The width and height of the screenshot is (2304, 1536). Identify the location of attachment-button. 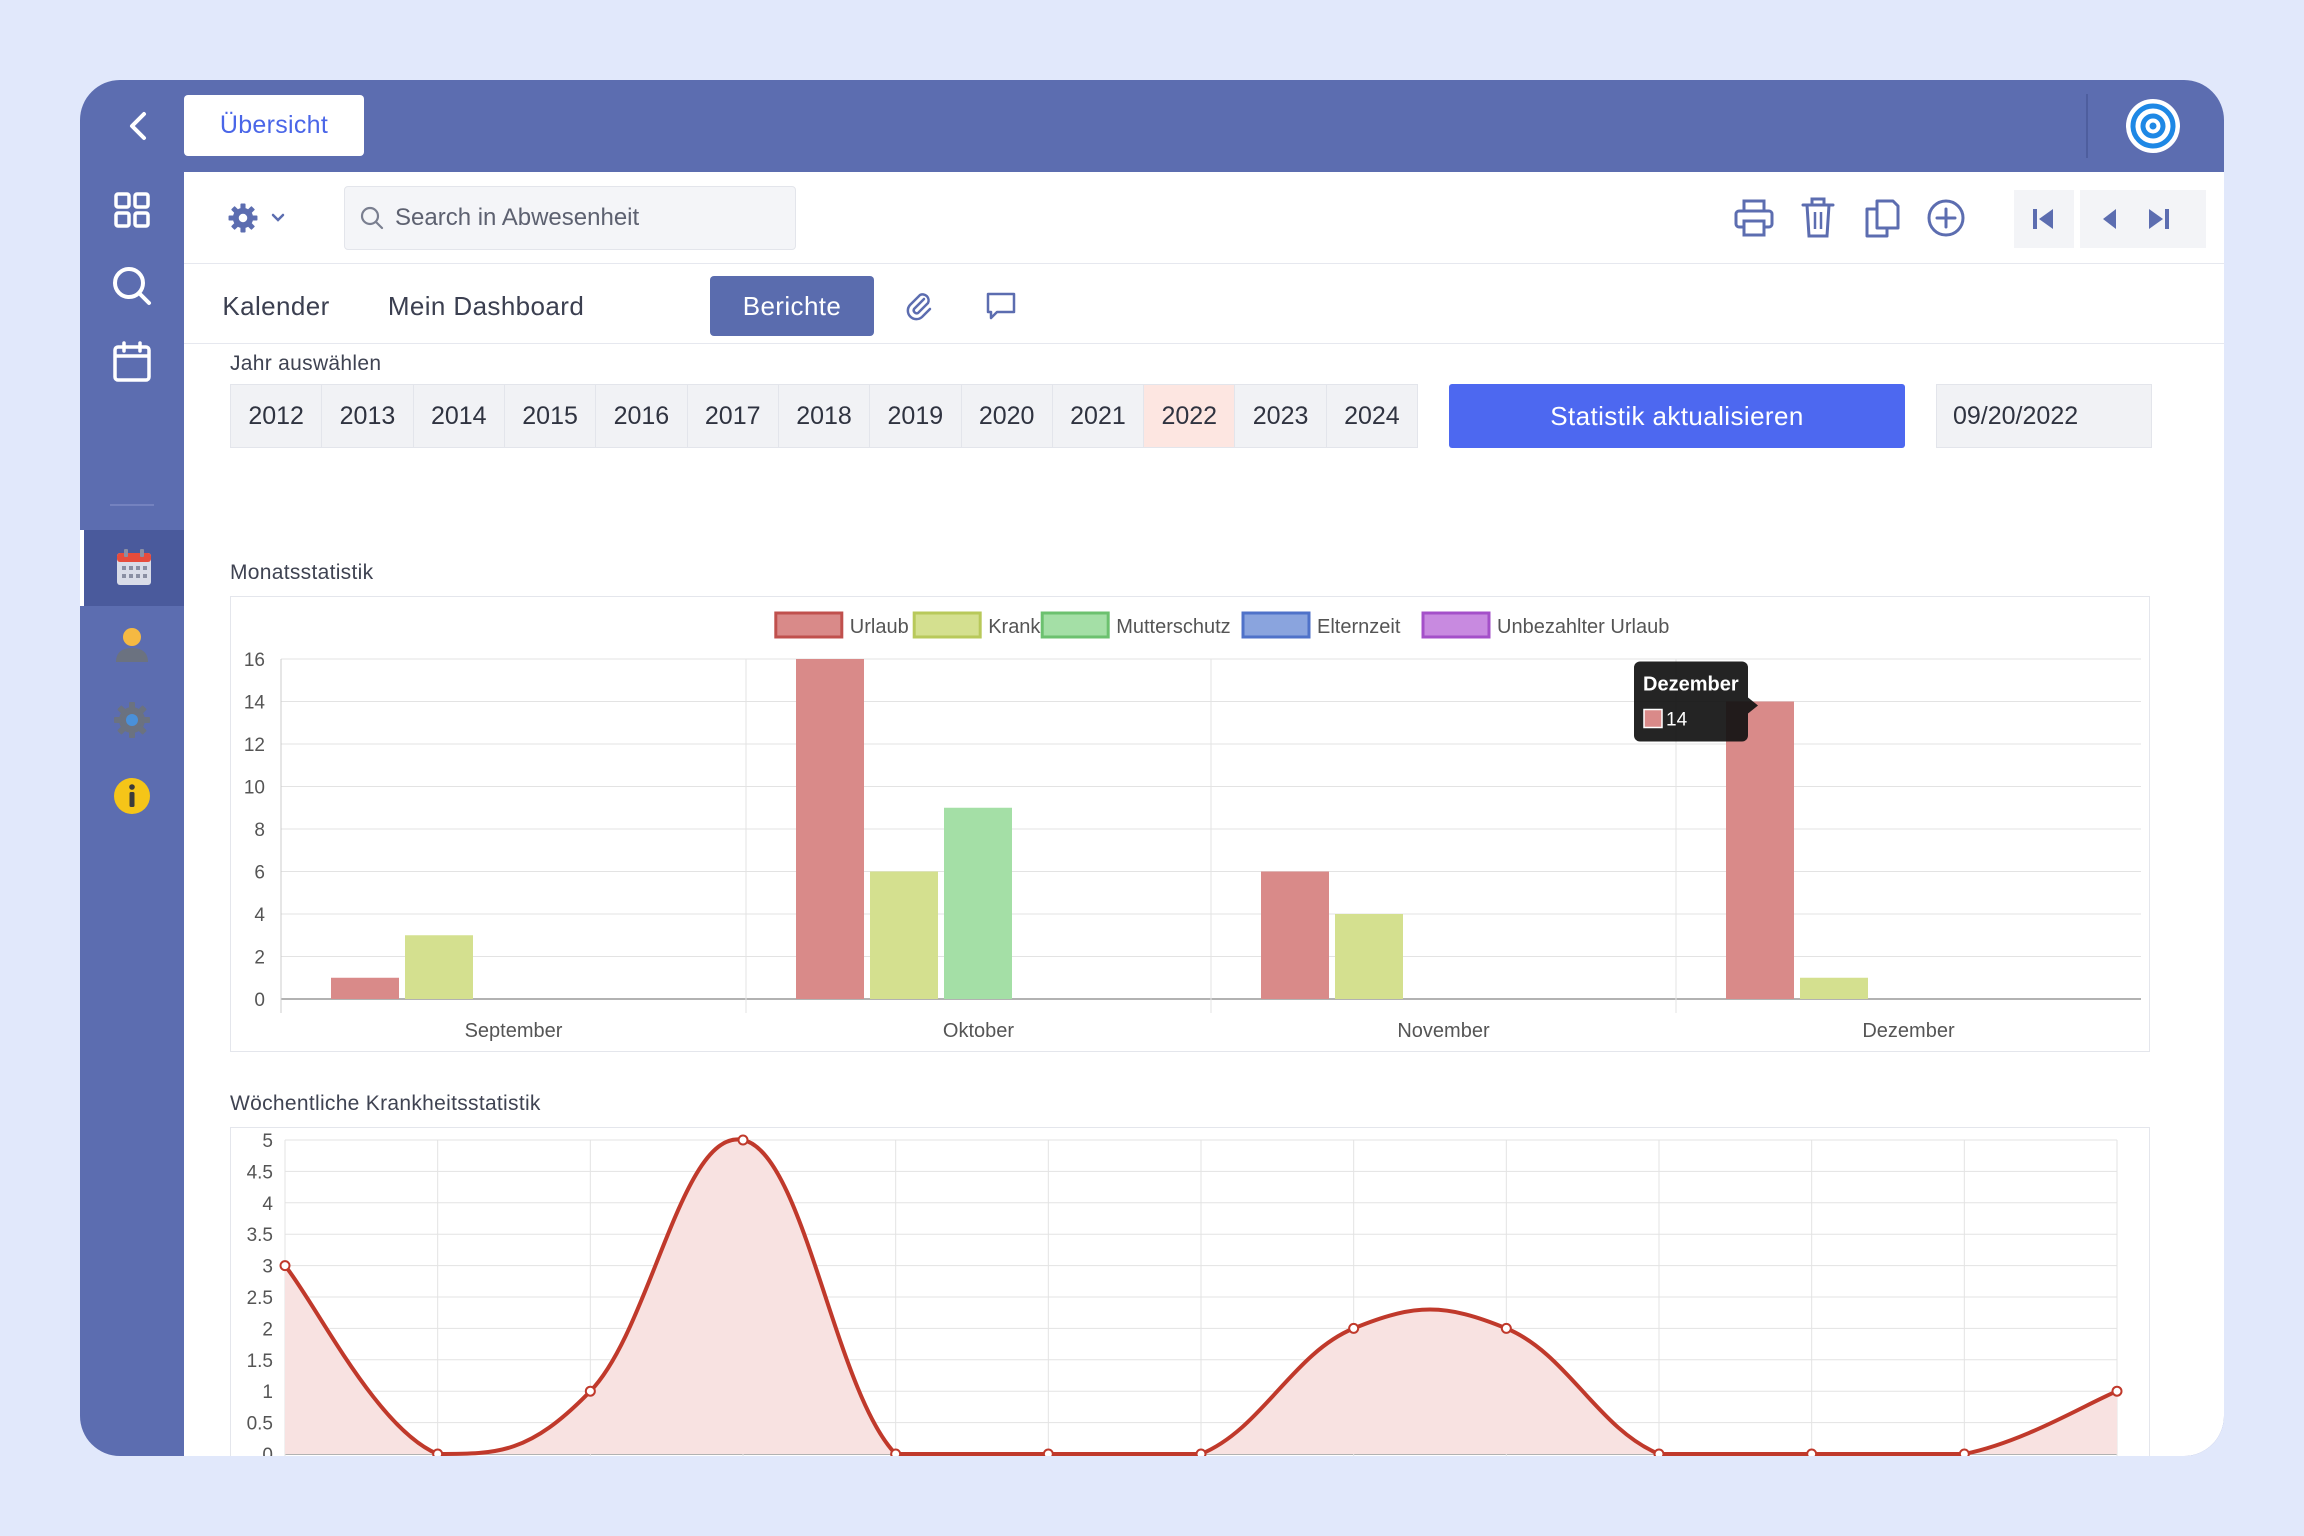
(919, 306).